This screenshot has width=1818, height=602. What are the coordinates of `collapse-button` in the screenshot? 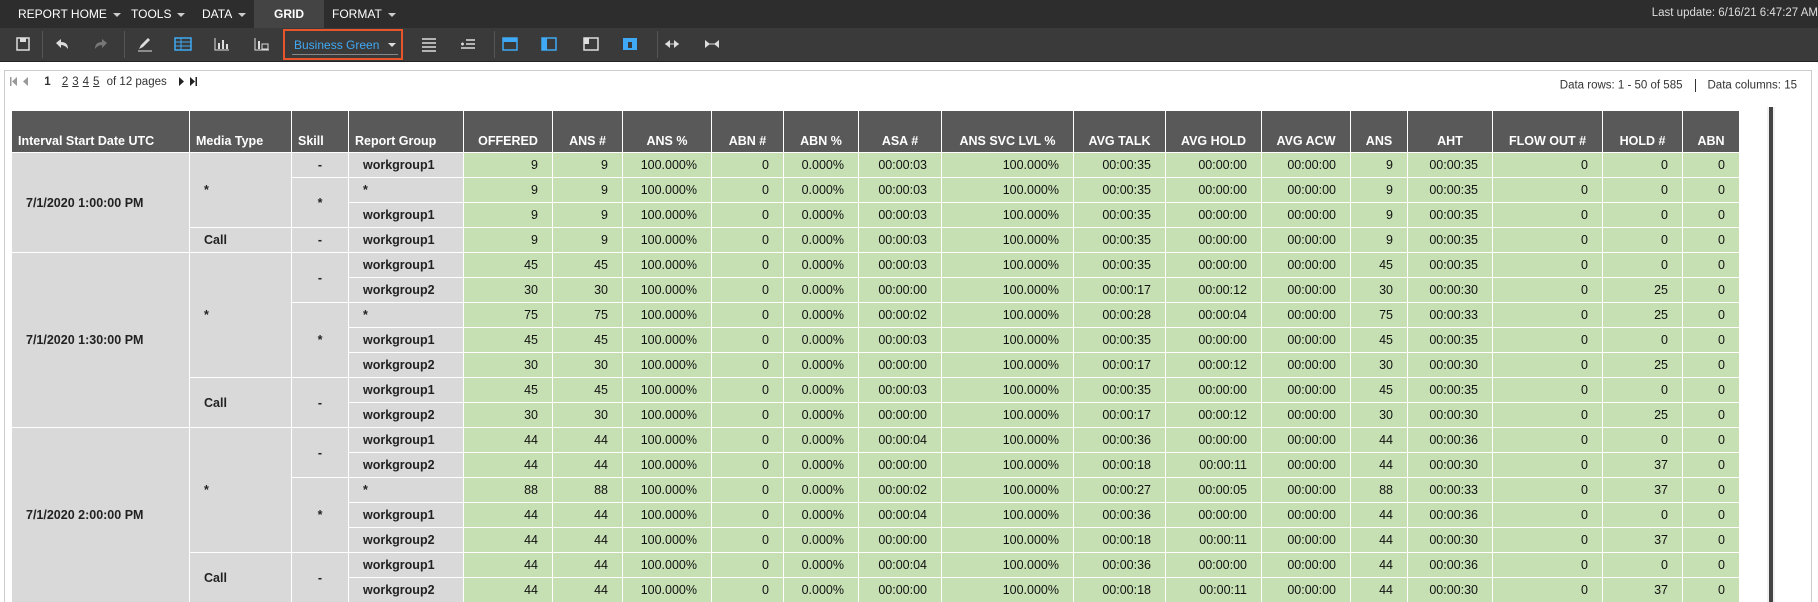 It's located at (712, 44).